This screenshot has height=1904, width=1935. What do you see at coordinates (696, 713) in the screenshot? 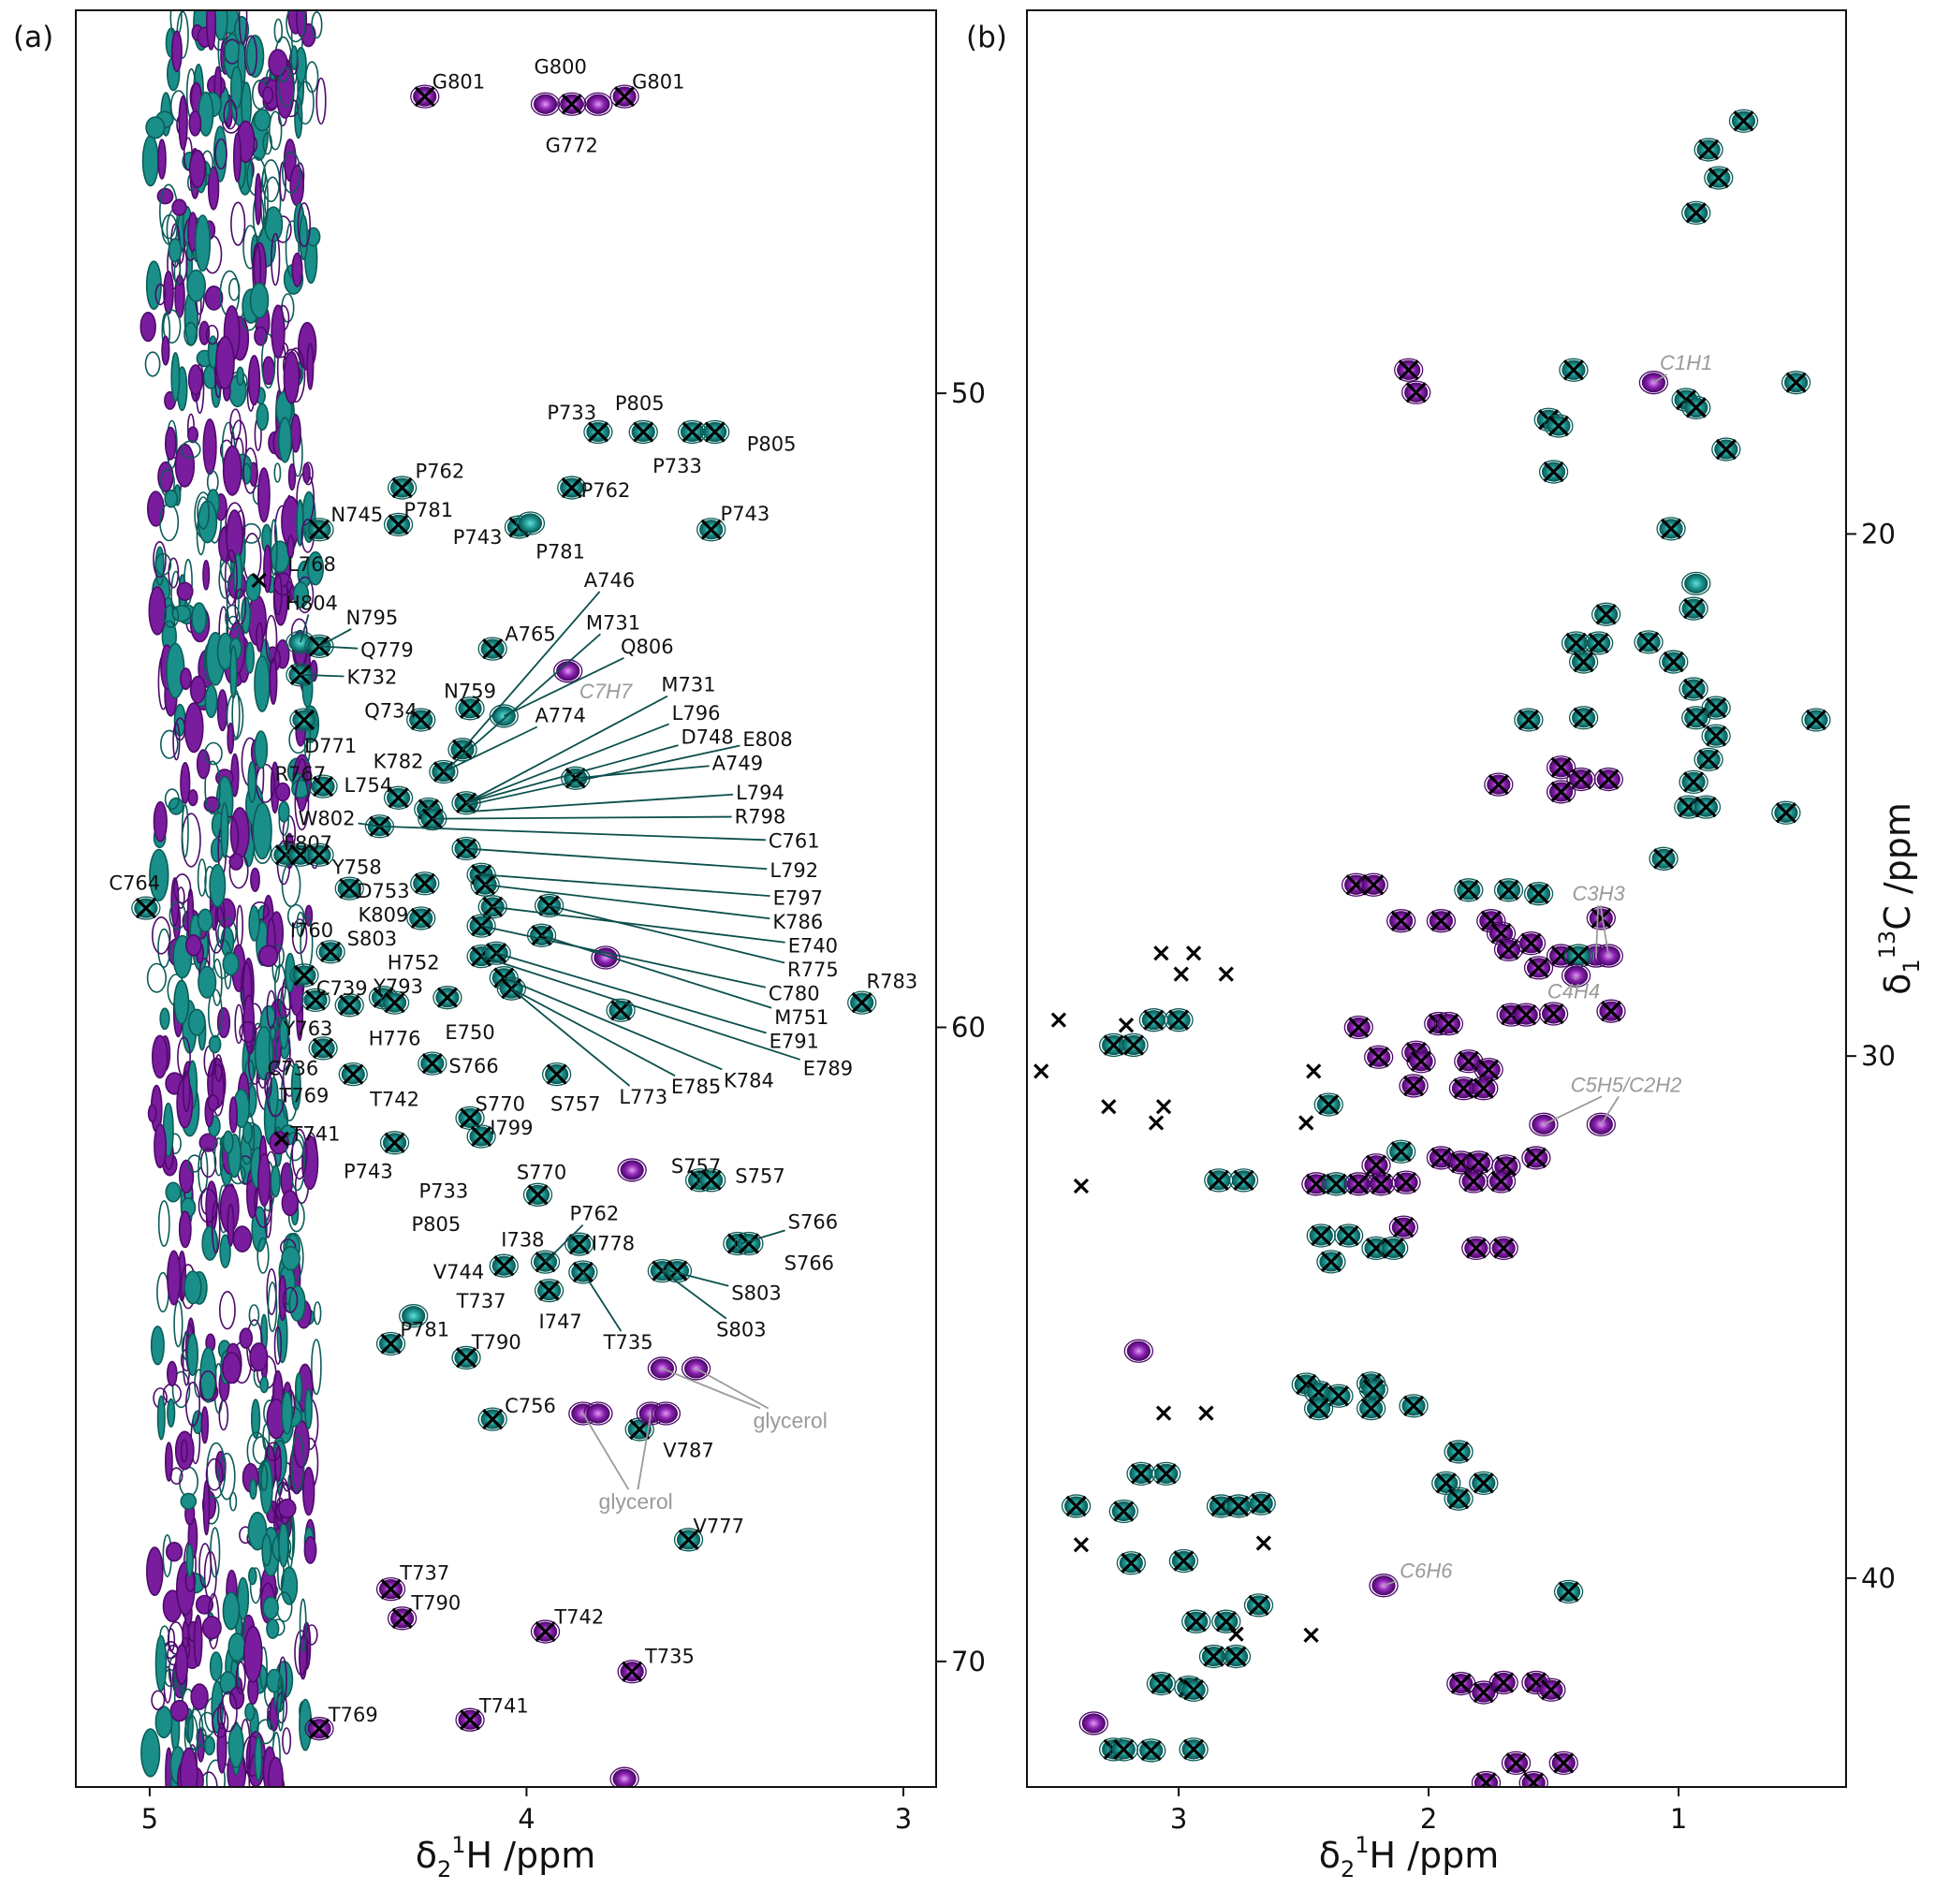
I see `peak-label: L796` at bounding box center [696, 713].